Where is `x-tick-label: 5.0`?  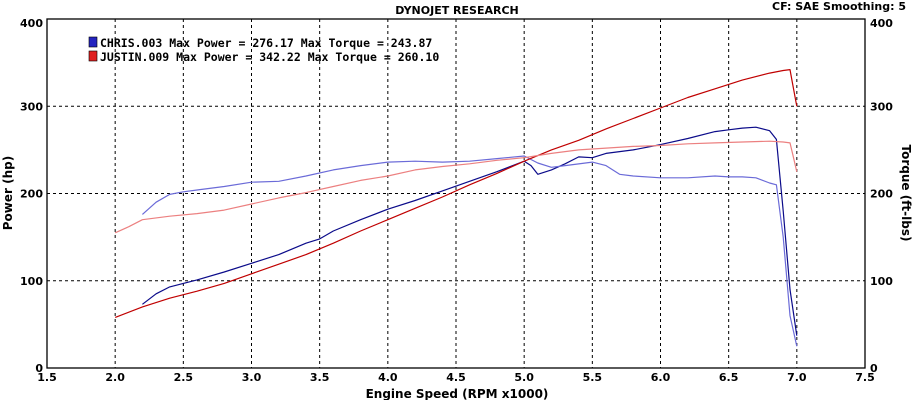 x-tick-label: 5.0 is located at coordinates (524, 377).